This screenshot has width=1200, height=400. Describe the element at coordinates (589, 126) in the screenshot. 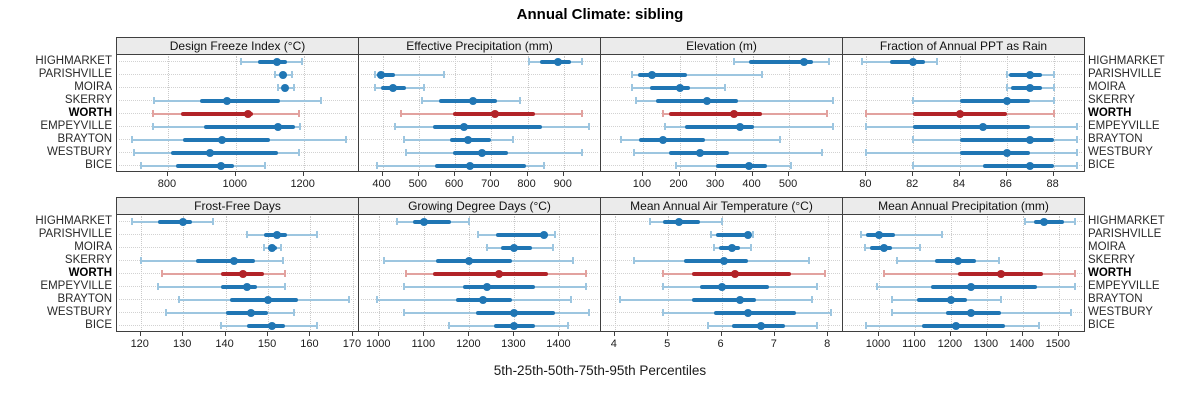

I see `cap-95th-empeyville` at that location.